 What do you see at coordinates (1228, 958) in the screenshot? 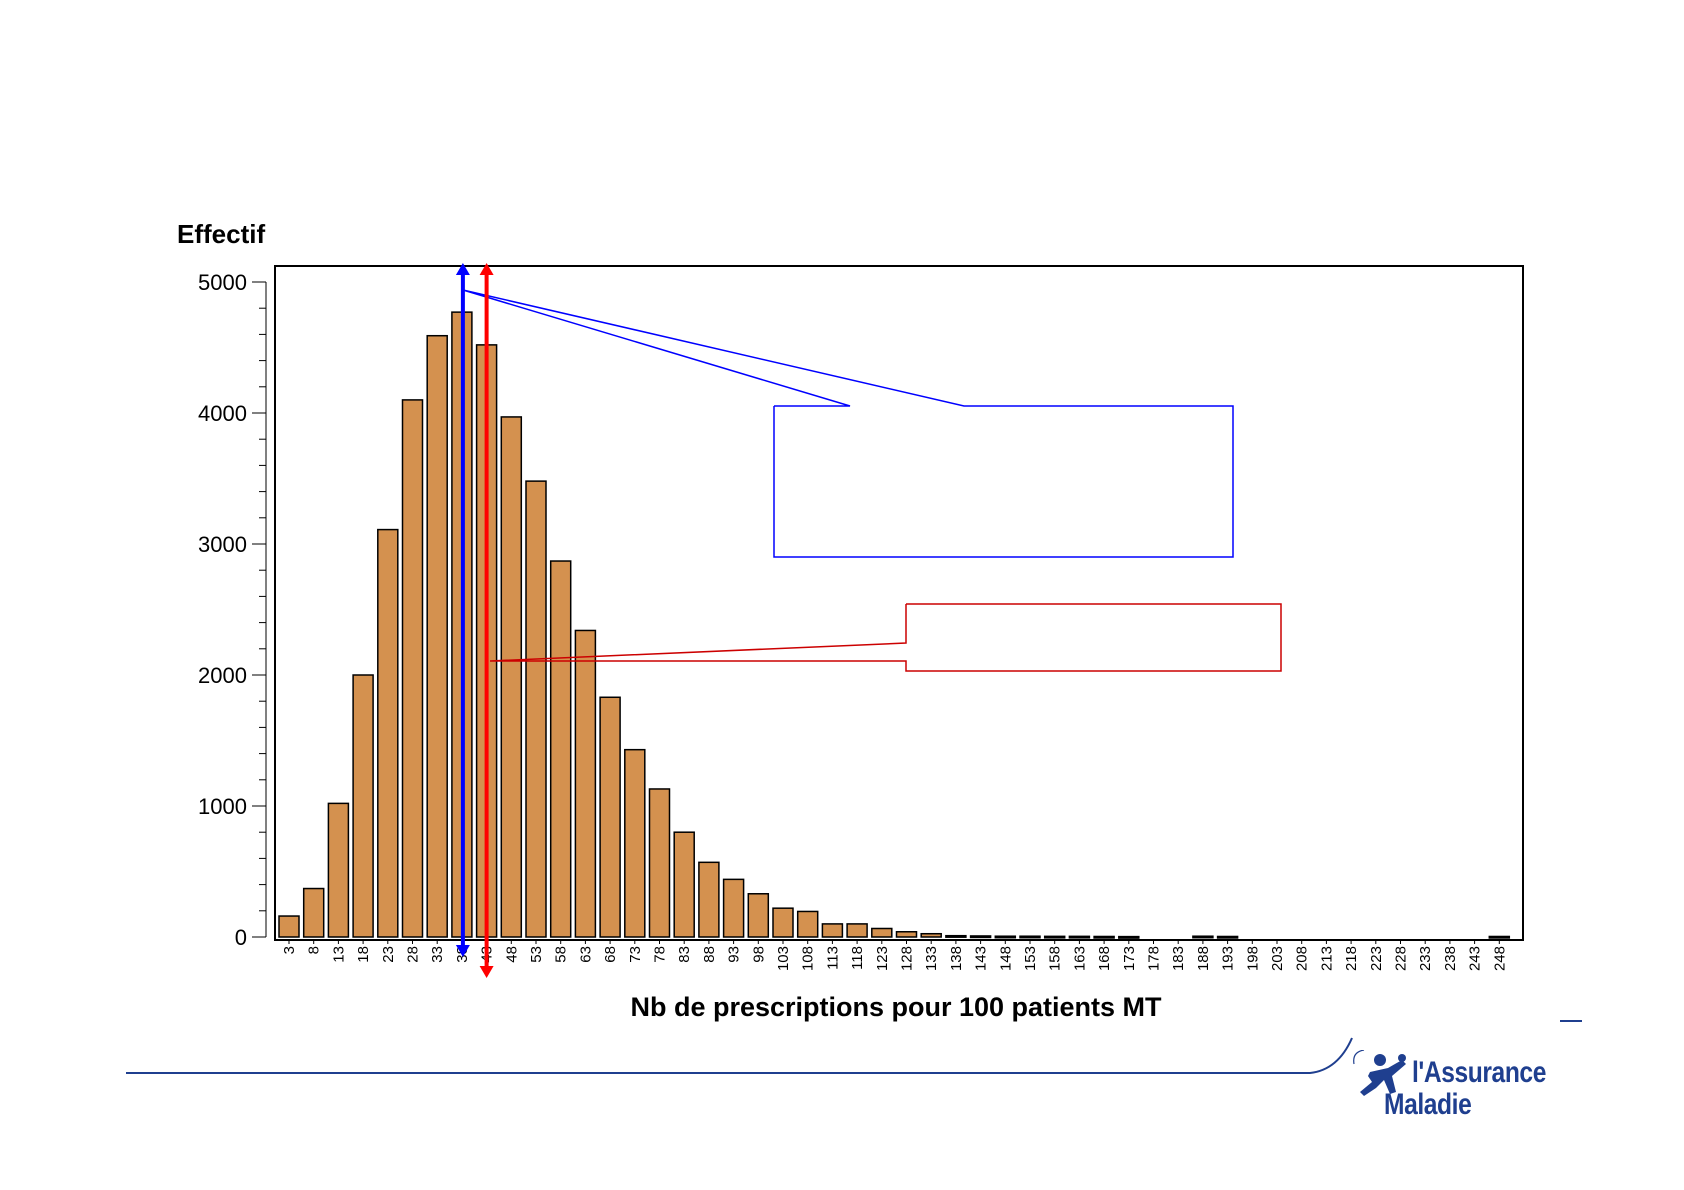
I see `x-tick-label-193: 193` at bounding box center [1228, 958].